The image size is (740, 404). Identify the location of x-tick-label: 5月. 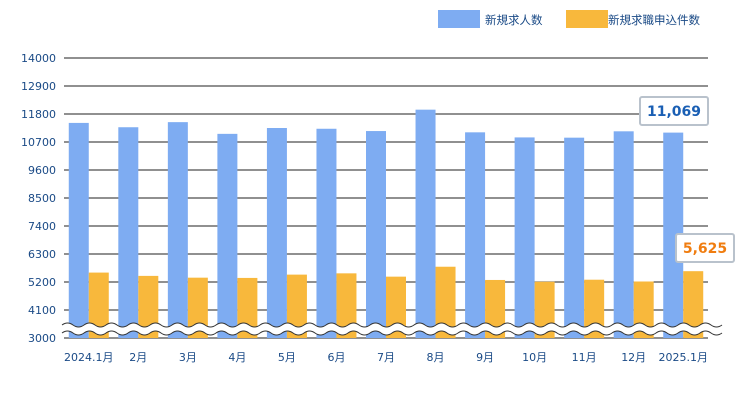
(287, 357).